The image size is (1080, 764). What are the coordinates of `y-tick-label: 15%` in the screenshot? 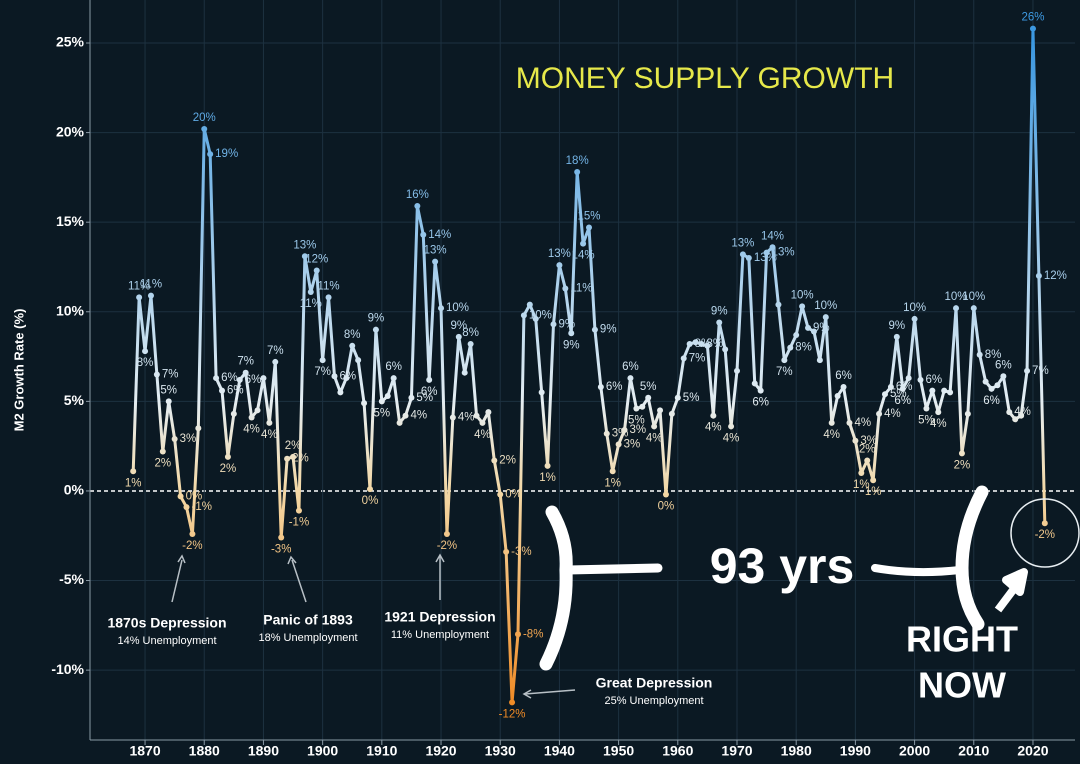 It's located at (70, 221).